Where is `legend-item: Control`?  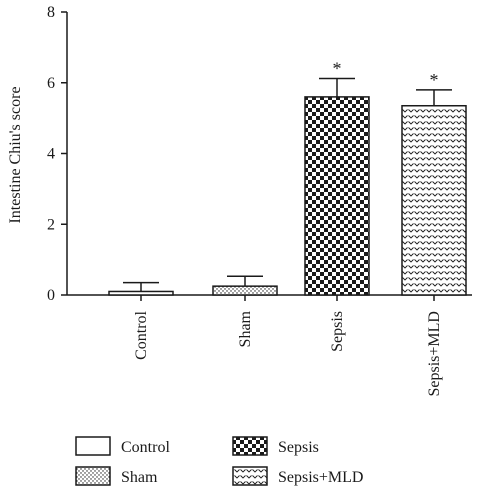
legend-item: Control is located at coordinates (122, 446).